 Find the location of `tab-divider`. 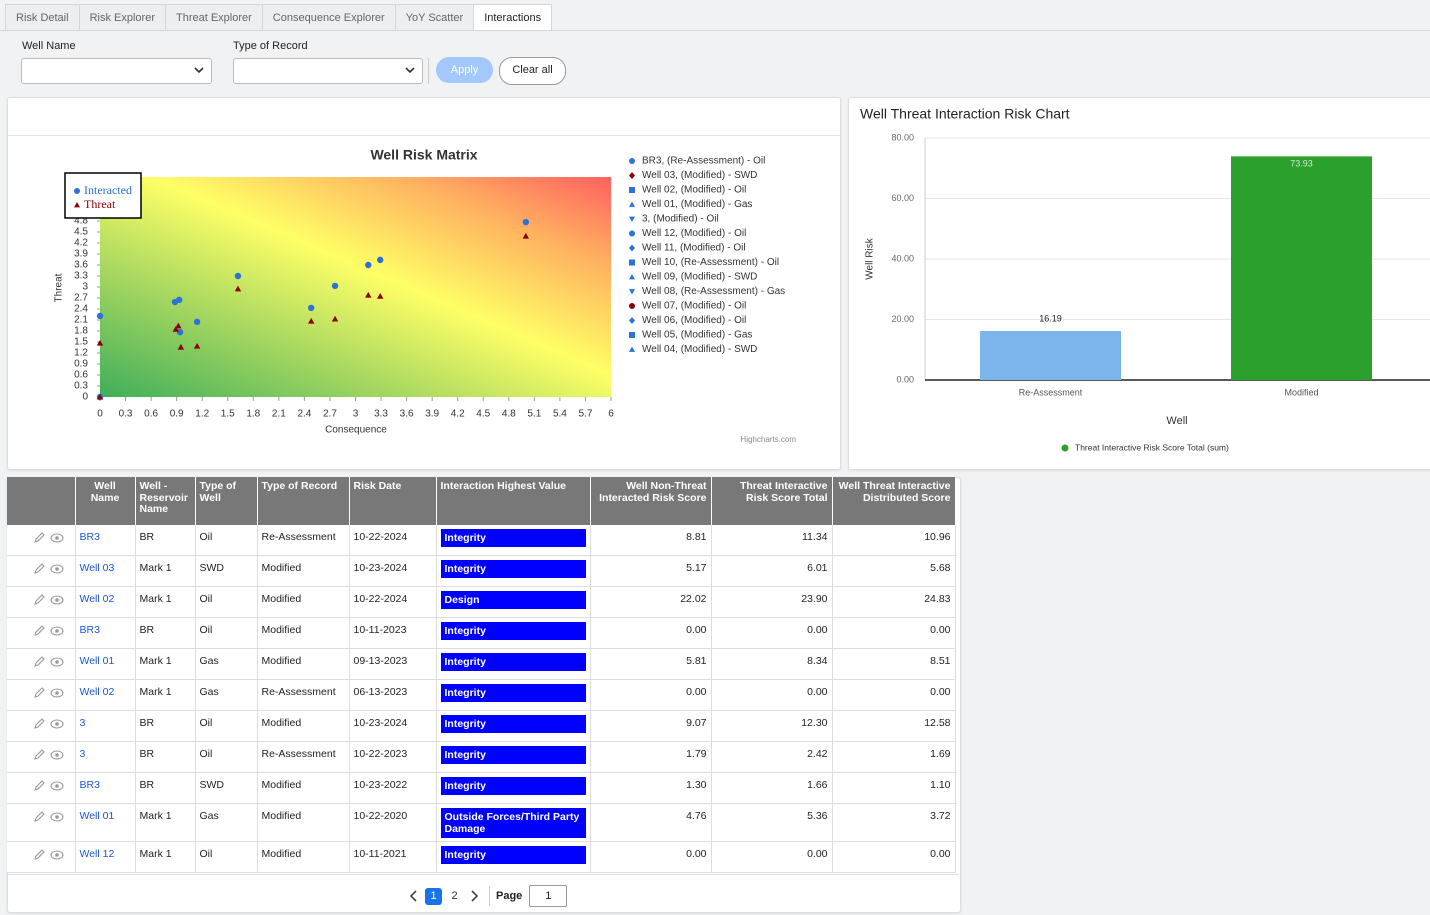

tab-divider is located at coordinates (715, 30).